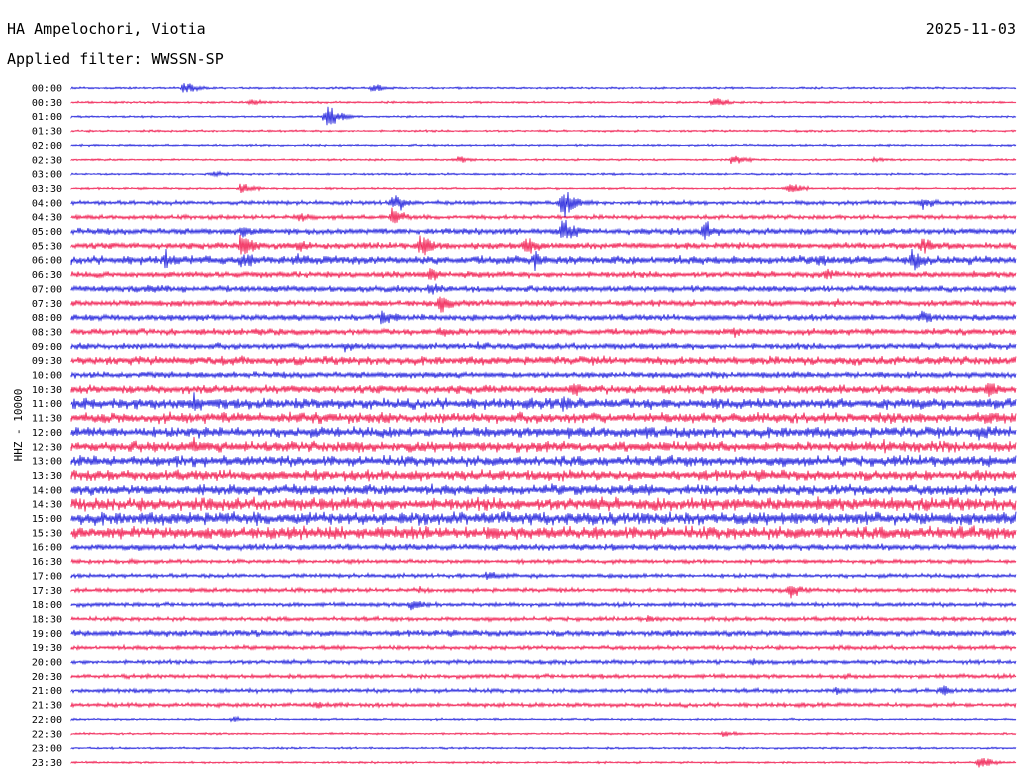 This screenshot has height=780, width=1024. I want to click on row-time-label: 18:30, so click(47, 619).